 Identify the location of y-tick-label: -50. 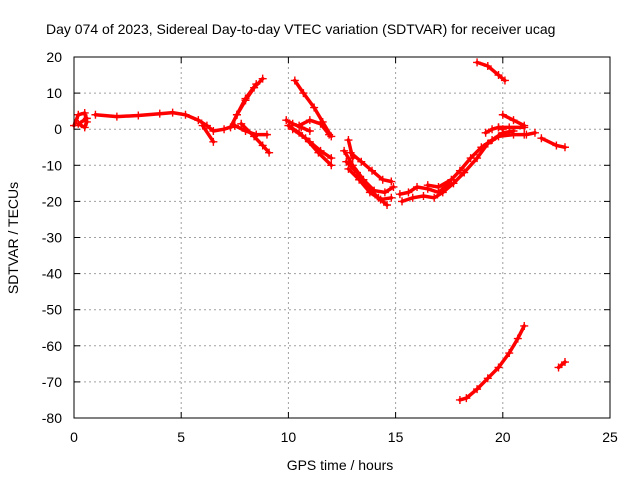
(52, 310).